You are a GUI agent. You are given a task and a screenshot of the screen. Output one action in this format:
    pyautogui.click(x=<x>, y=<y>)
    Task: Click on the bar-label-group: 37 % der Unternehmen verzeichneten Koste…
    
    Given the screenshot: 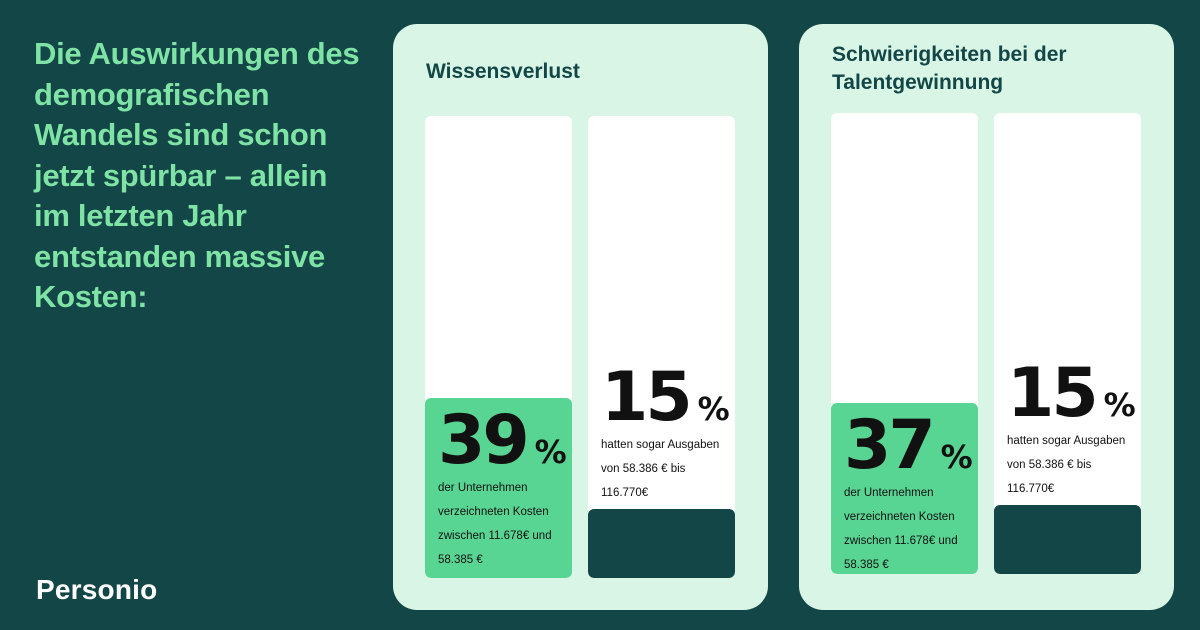 What is the action you would take?
    pyautogui.click(x=908, y=490)
    